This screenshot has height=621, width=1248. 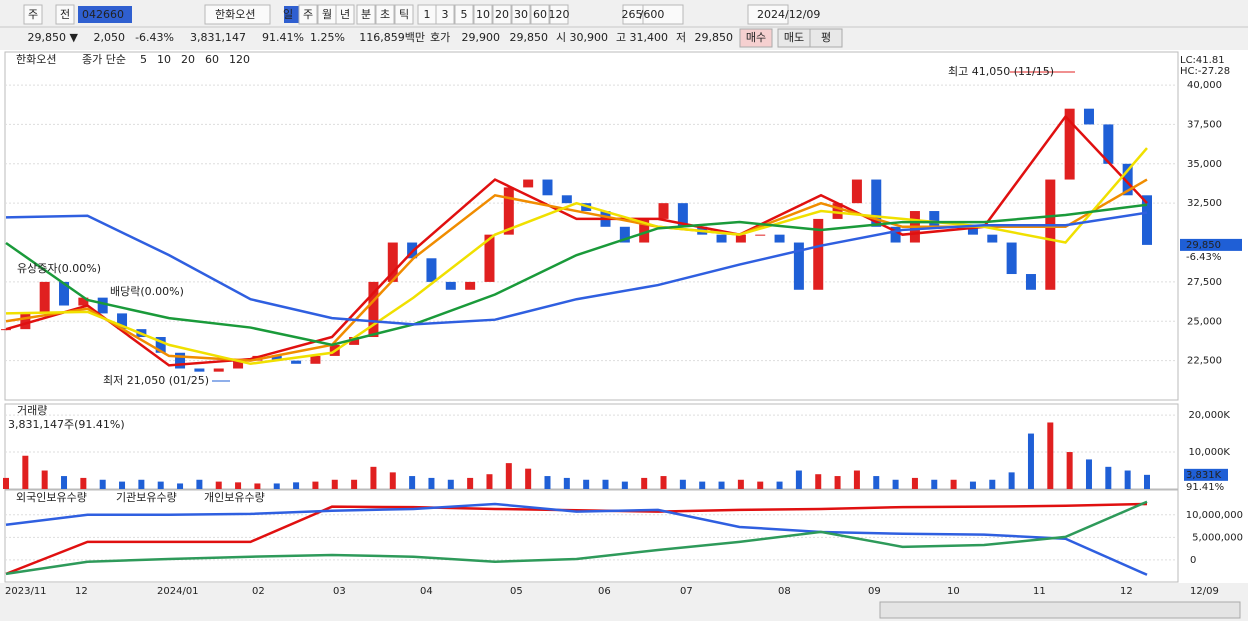 I want to click on toolbar-item: 2024/12/09, so click(x=788, y=14).